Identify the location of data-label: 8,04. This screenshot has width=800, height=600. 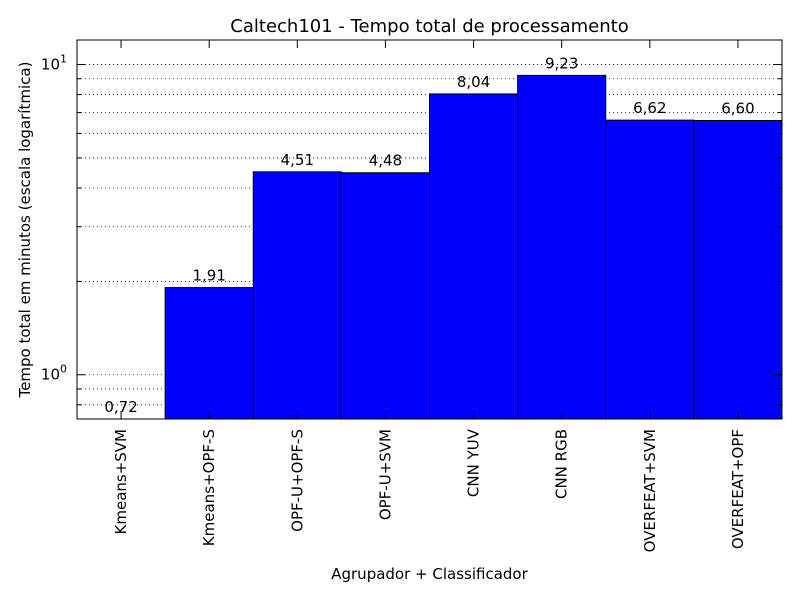
(473, 82).